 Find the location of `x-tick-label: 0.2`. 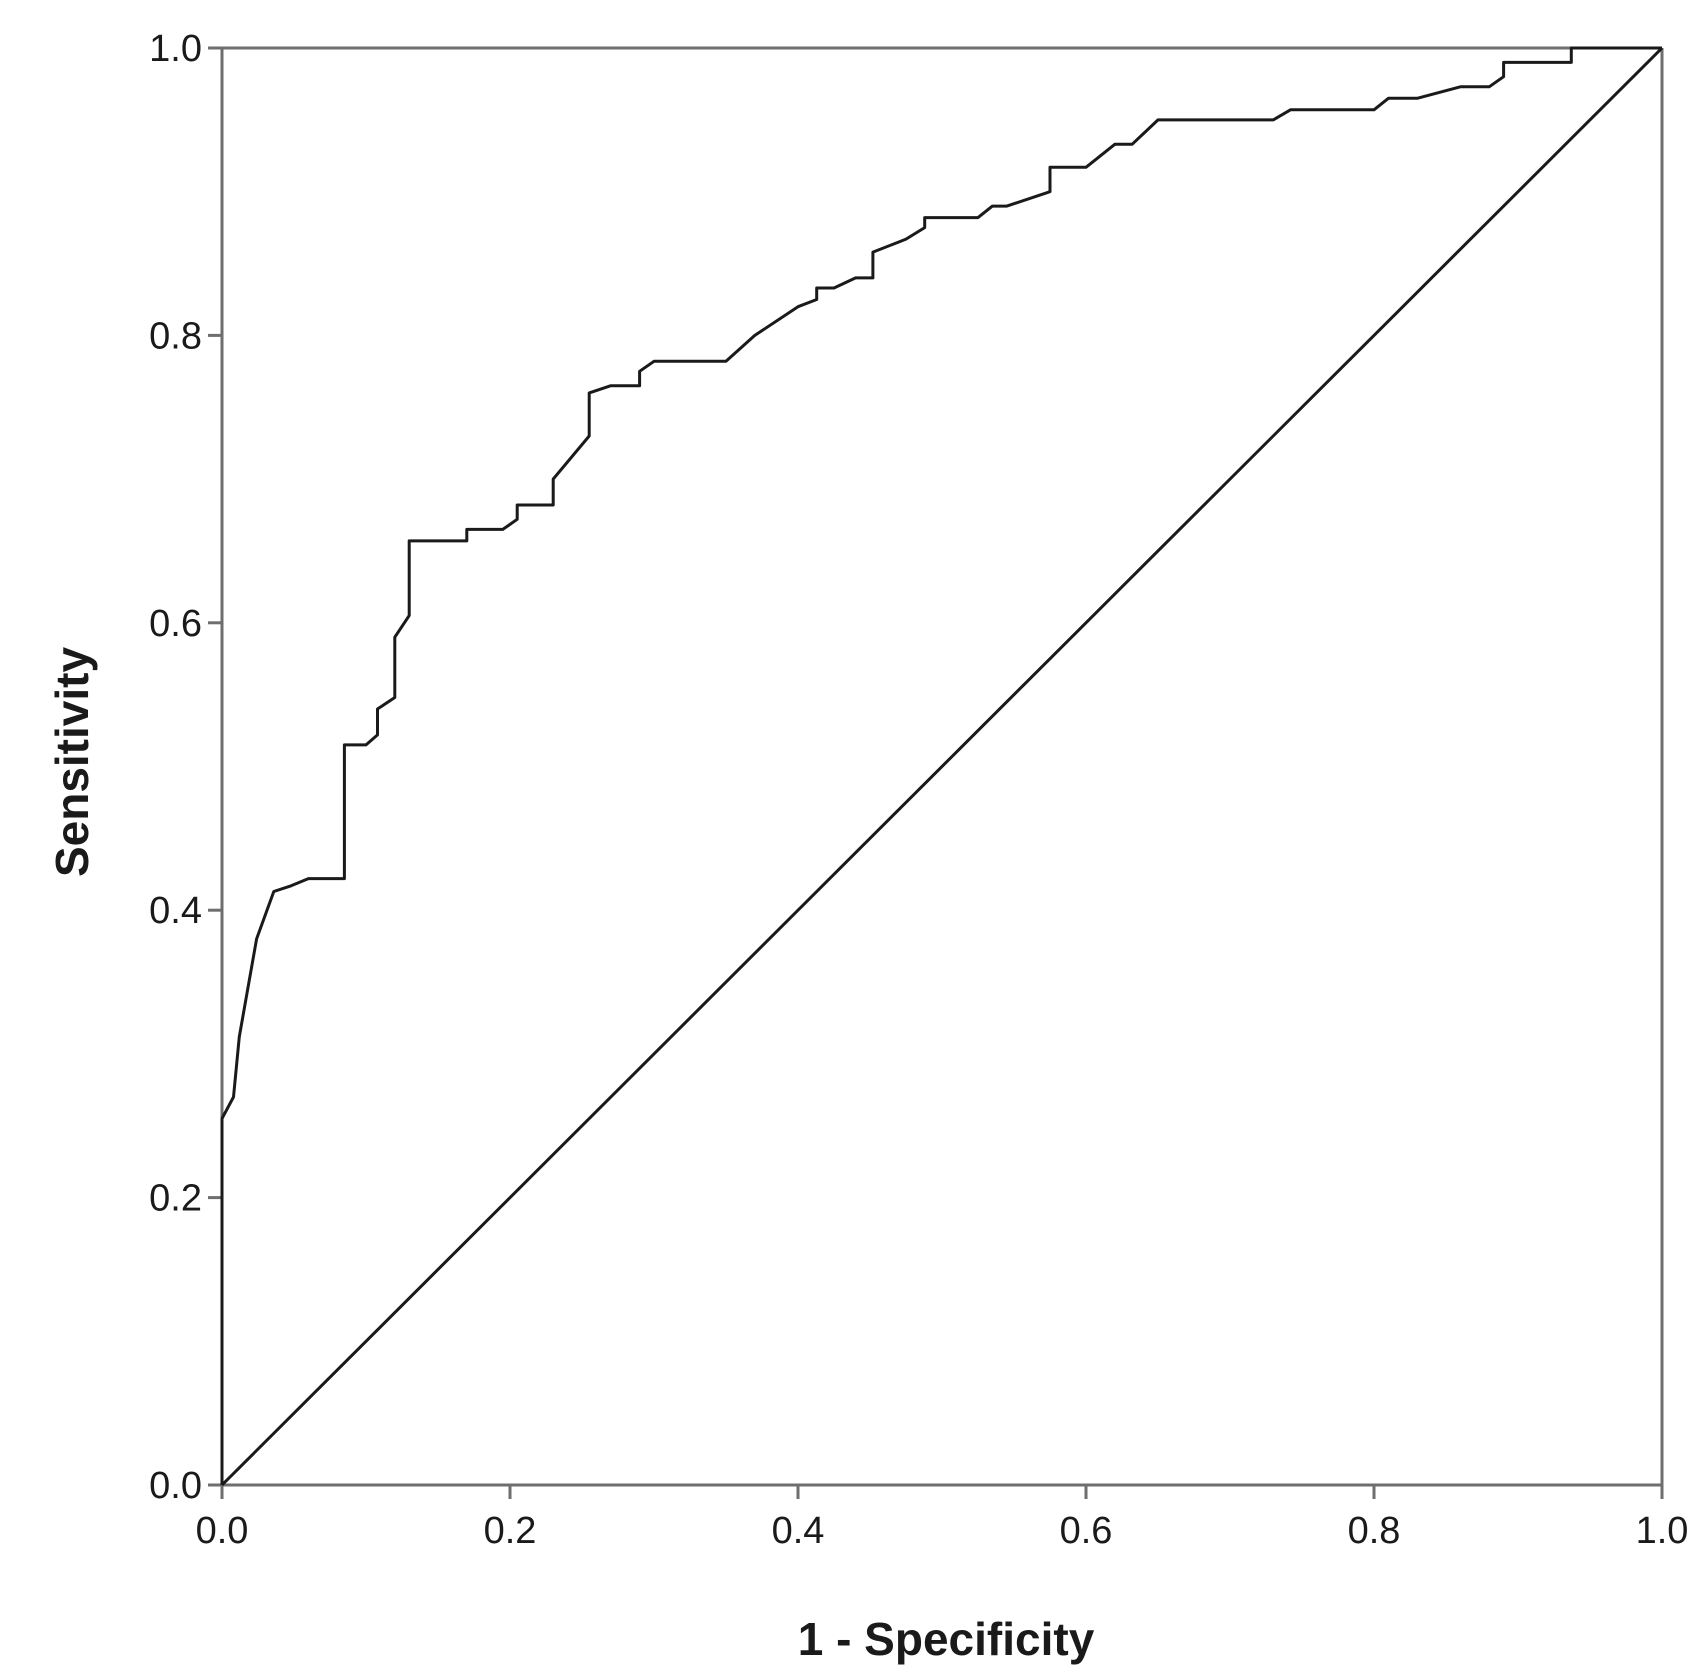

x-tick-label: 0.2 is located at coordinates (510, 1531).